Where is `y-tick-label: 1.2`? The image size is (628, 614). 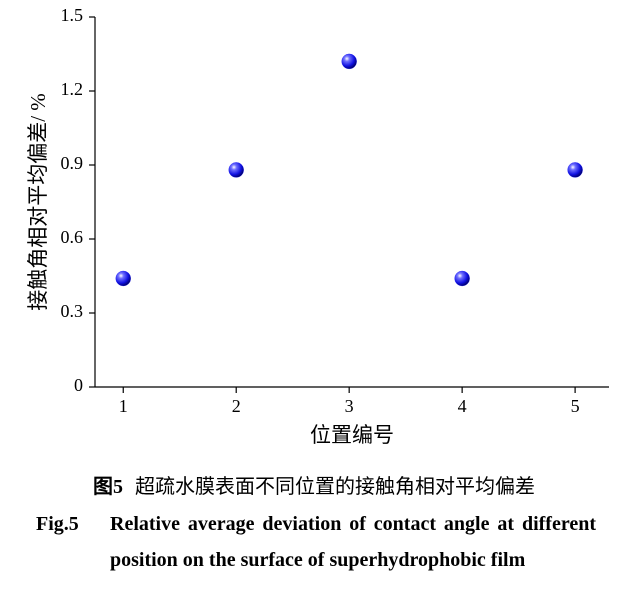
y-tick-label: 1.2 is located at coordinates (72, 89).